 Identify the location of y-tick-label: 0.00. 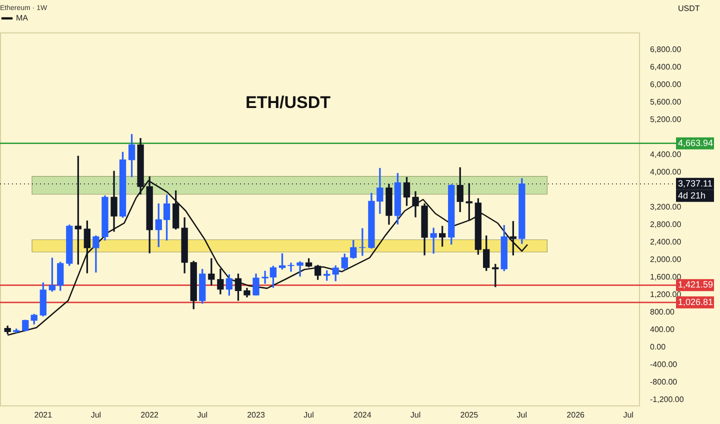
(658, 347).